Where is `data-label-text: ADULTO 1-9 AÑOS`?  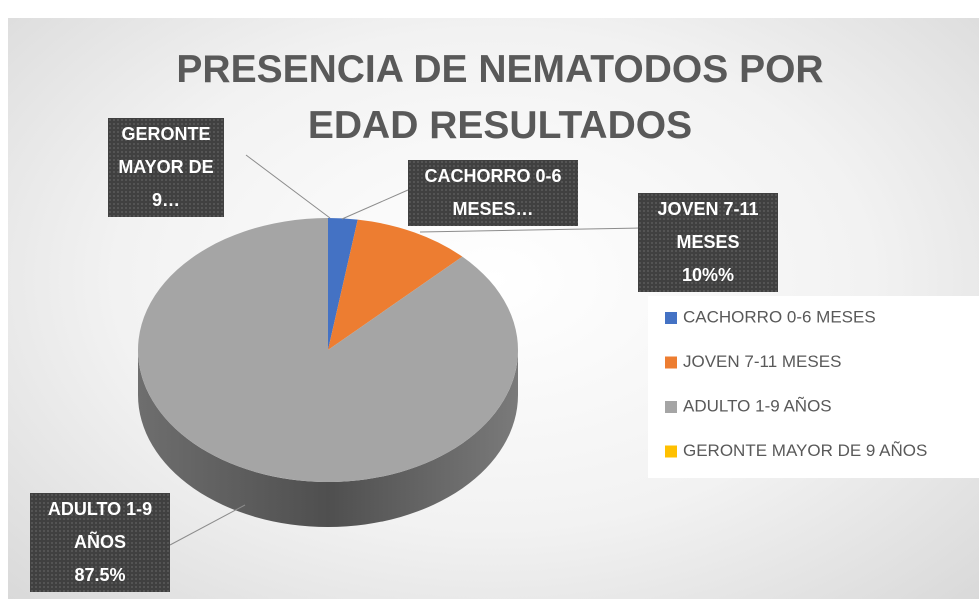
data-label-text: ADULTO 1-9 AÑOS is located at coordinates (100, 525).